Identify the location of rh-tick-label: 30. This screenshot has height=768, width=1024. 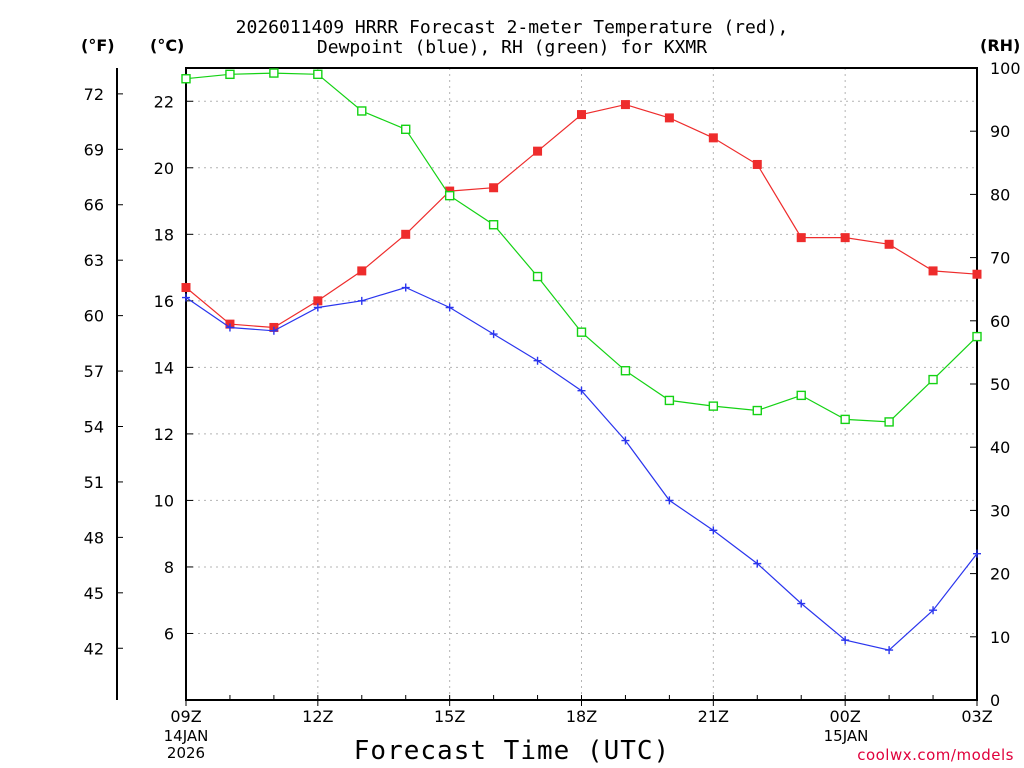
(1000, 510).